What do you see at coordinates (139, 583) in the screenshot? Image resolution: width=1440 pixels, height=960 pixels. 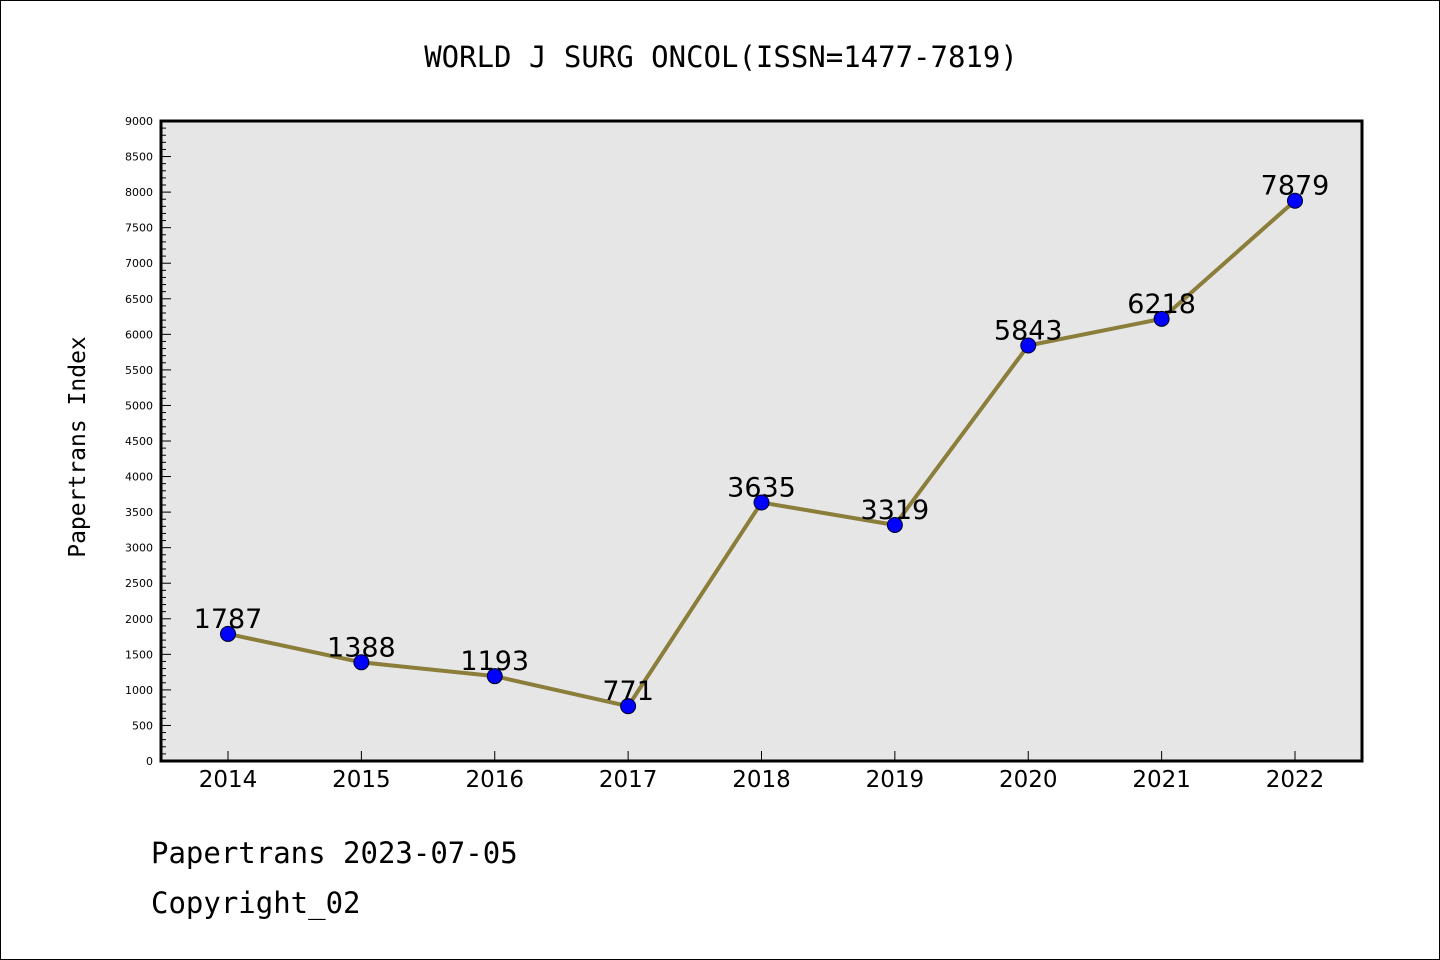 I see `y-tick-label: 2500` at bounding box center [139, 583].